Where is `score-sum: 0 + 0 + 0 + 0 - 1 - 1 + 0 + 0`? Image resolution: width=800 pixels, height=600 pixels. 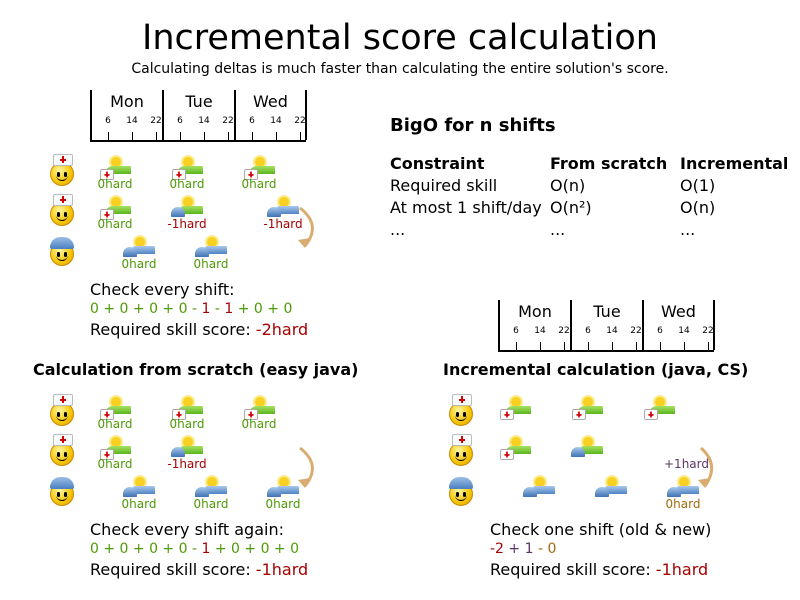
score-sum: 0 + 0 + 0 + 0 - 1 - 1 + 0 + 0 is located at coordinates (191, 309).